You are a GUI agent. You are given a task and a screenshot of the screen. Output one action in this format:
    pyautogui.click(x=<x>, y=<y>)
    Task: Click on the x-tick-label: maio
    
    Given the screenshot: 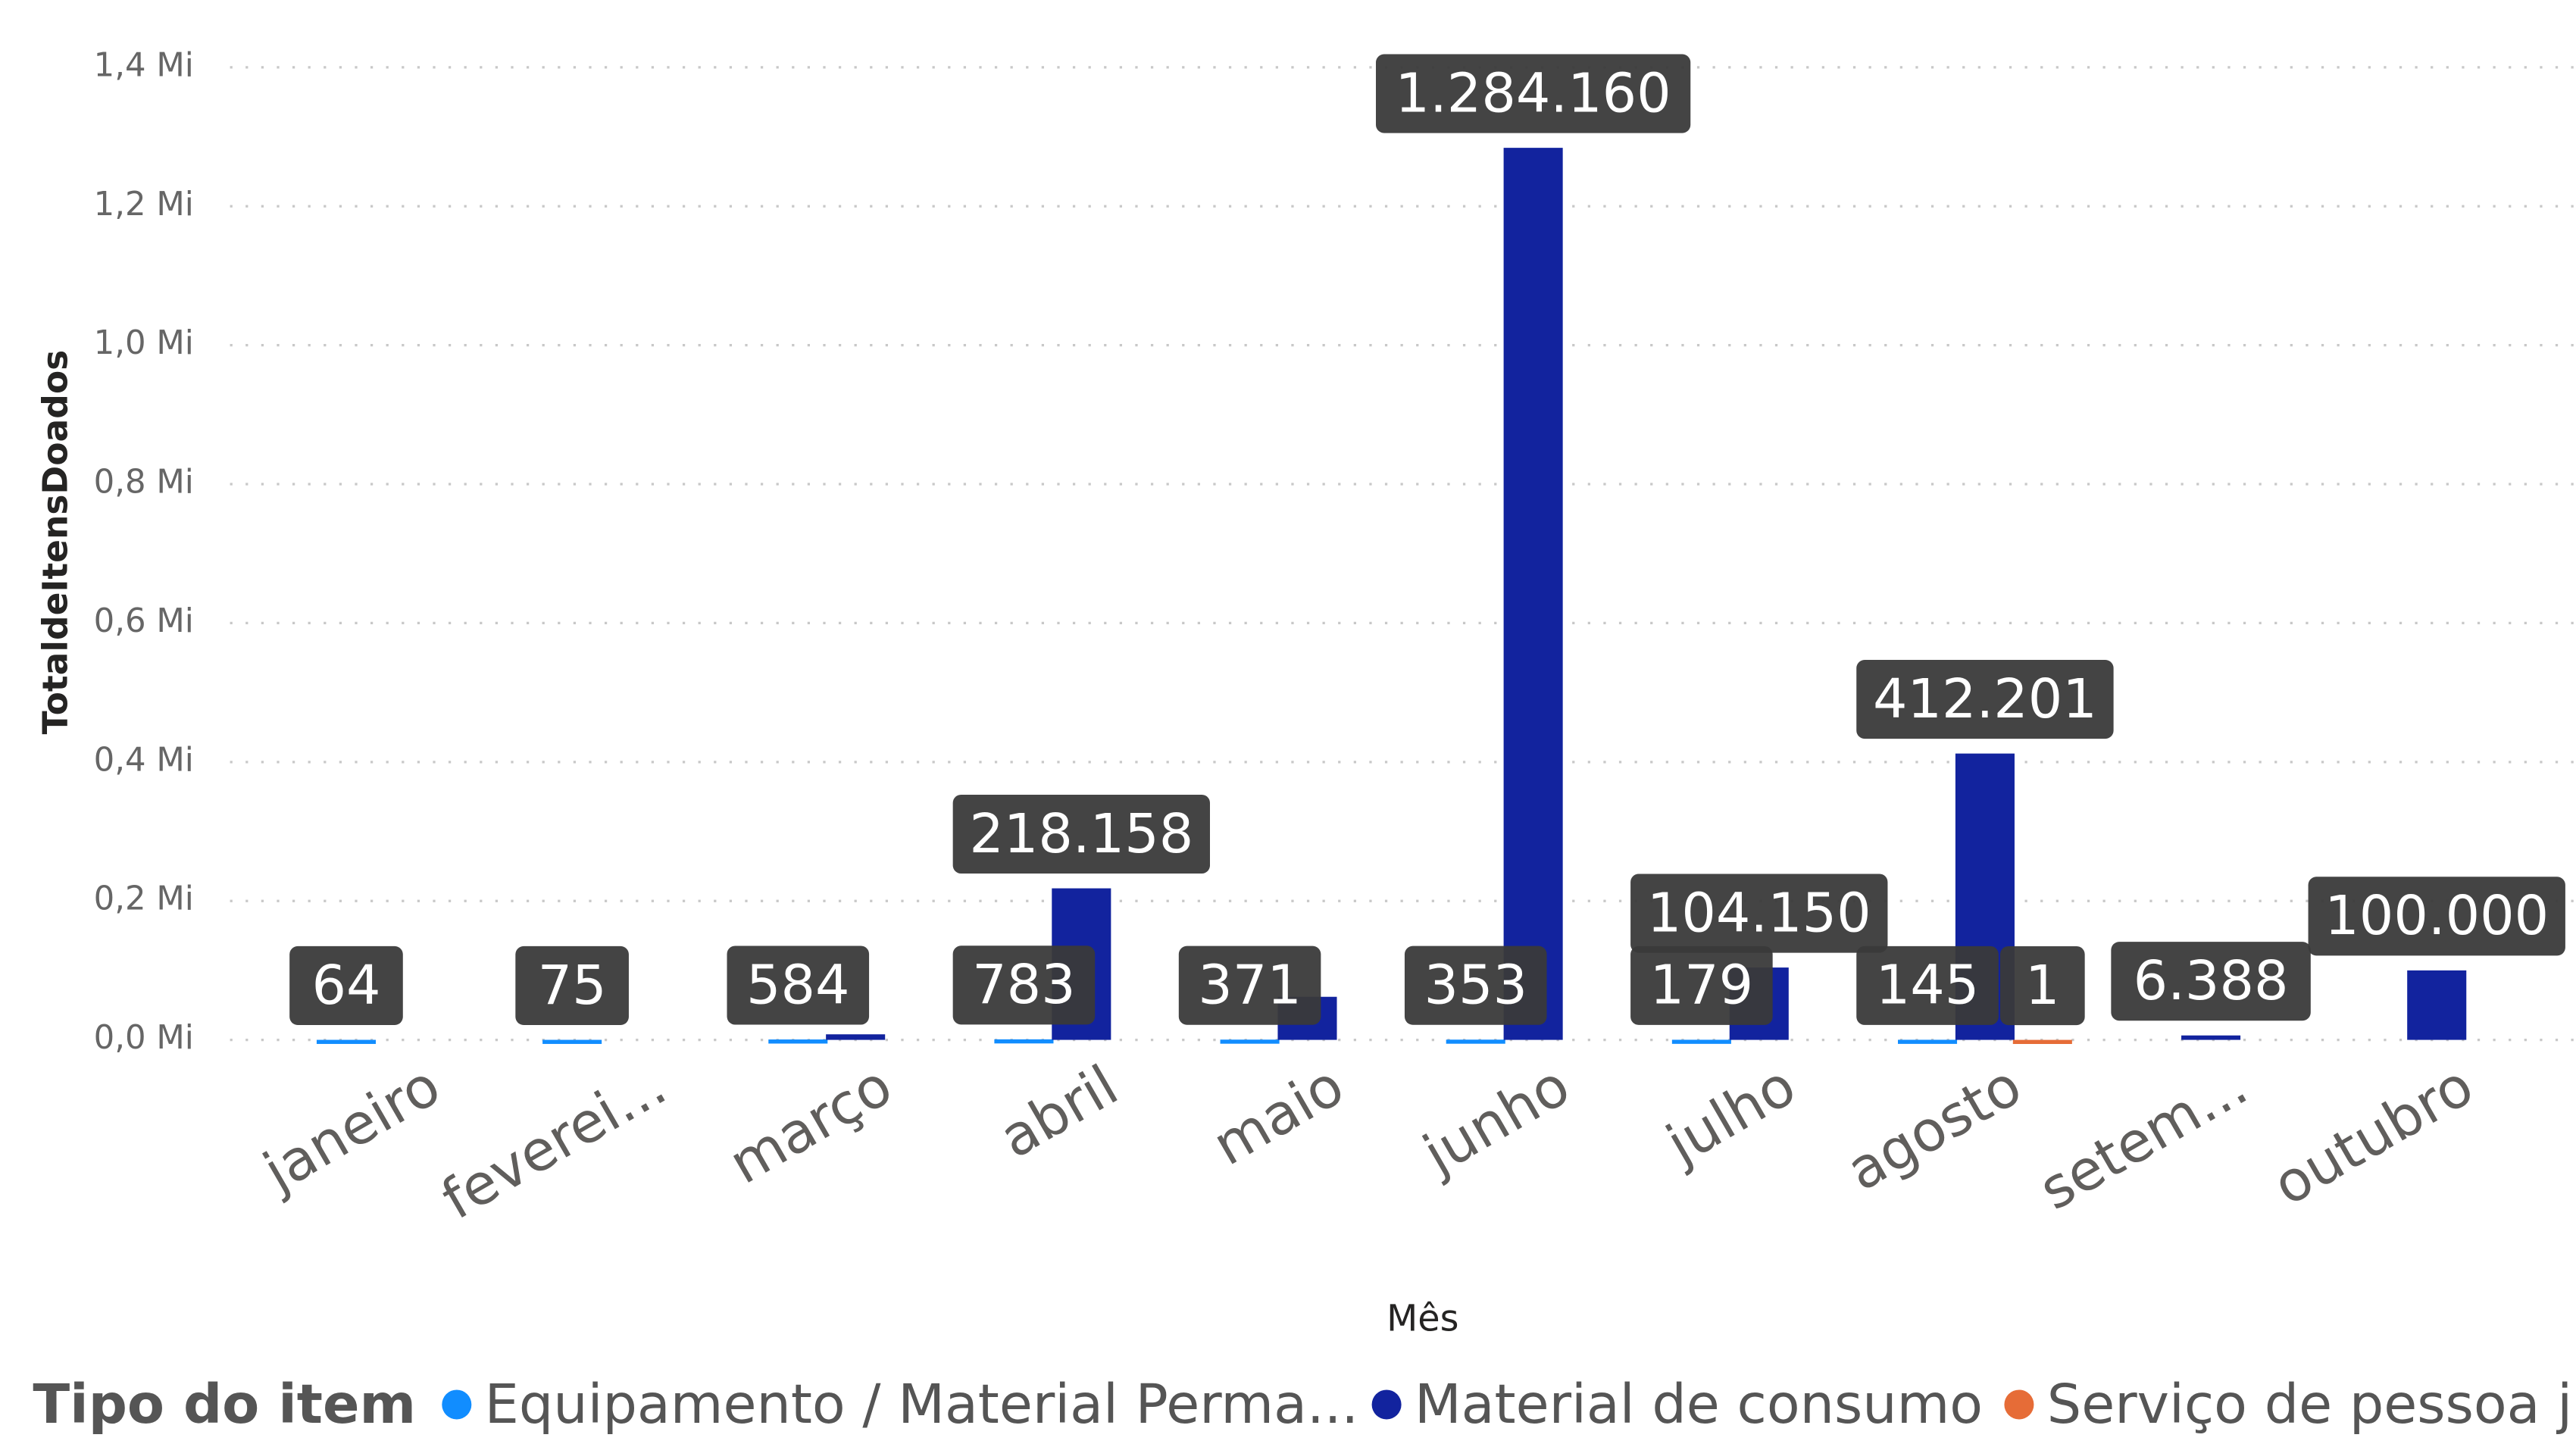 What is the action you would take?
    pyautogui.click(x=1278, y=1115)
    